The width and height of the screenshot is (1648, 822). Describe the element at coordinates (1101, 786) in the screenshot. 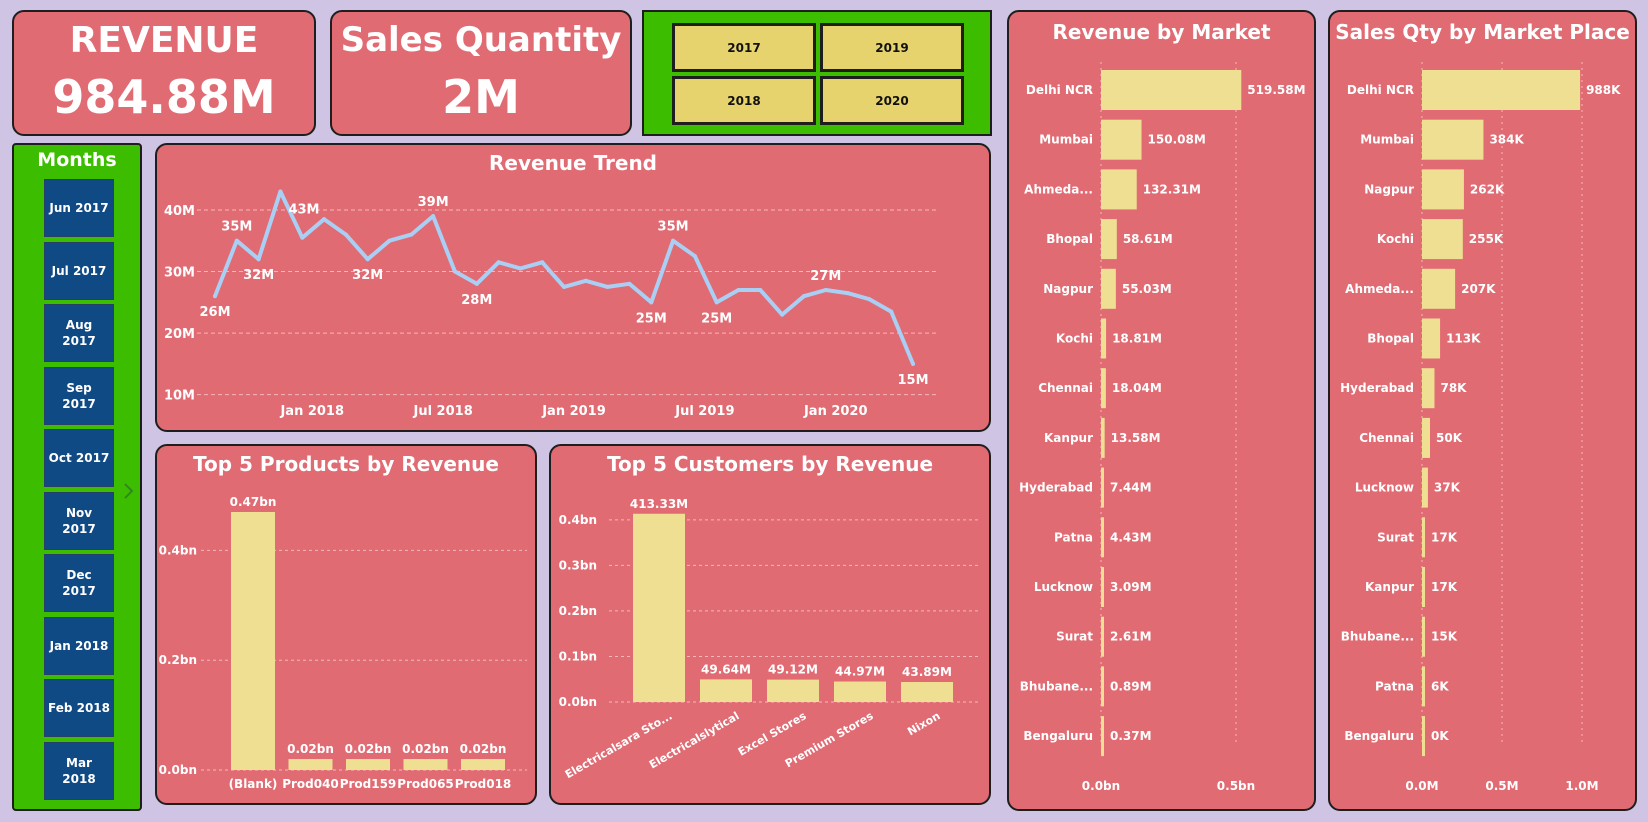

I see `x-tick-label: 0.0bn` at that location.